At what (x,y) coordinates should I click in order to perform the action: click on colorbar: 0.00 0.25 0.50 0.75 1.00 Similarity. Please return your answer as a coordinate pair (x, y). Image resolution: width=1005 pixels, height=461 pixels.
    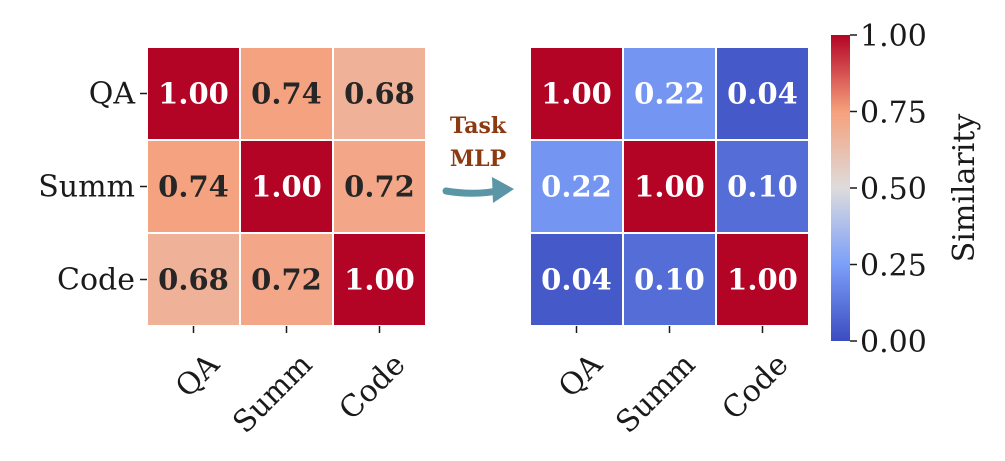
    Looking at the image, I should click on (906, 189).